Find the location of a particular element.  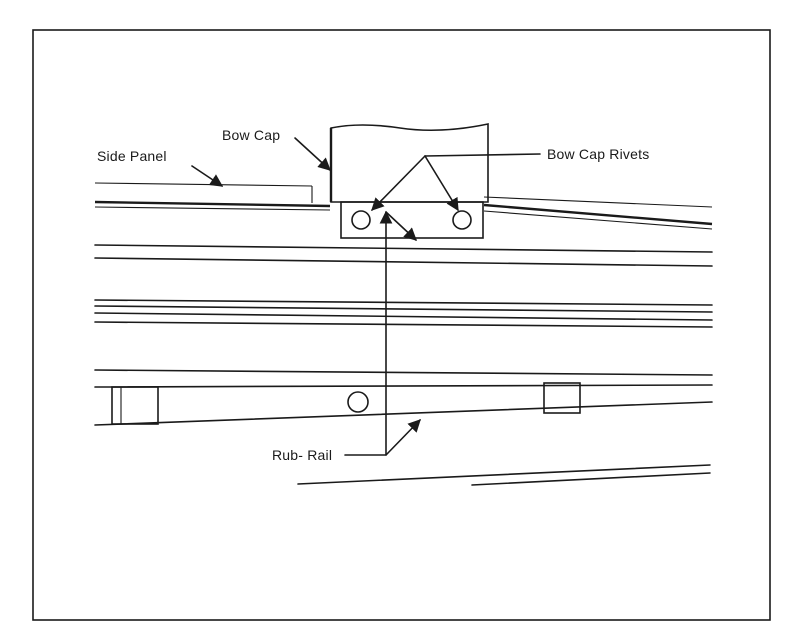

bow-cap-label: Bow Cap is located at coordinates (251, 135).